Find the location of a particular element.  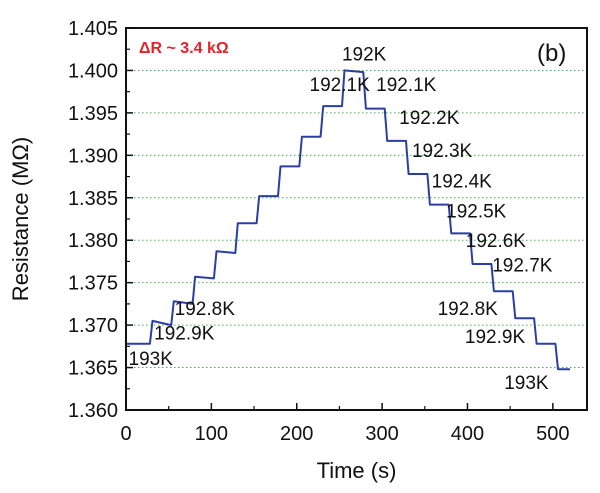

x-tick-label: 200 is located at coordinates (296, 434).